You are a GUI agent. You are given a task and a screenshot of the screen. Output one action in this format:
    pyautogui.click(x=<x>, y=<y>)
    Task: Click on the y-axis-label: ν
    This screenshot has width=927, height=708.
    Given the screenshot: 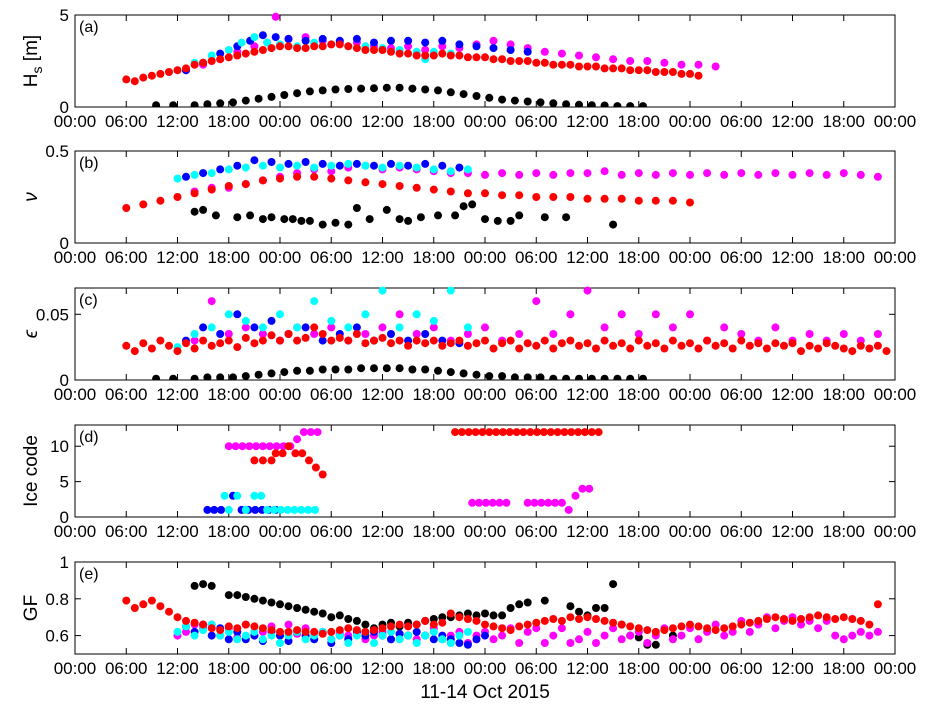 What is the action you would take?
    pyautogui.click(x=31, y=197)
    